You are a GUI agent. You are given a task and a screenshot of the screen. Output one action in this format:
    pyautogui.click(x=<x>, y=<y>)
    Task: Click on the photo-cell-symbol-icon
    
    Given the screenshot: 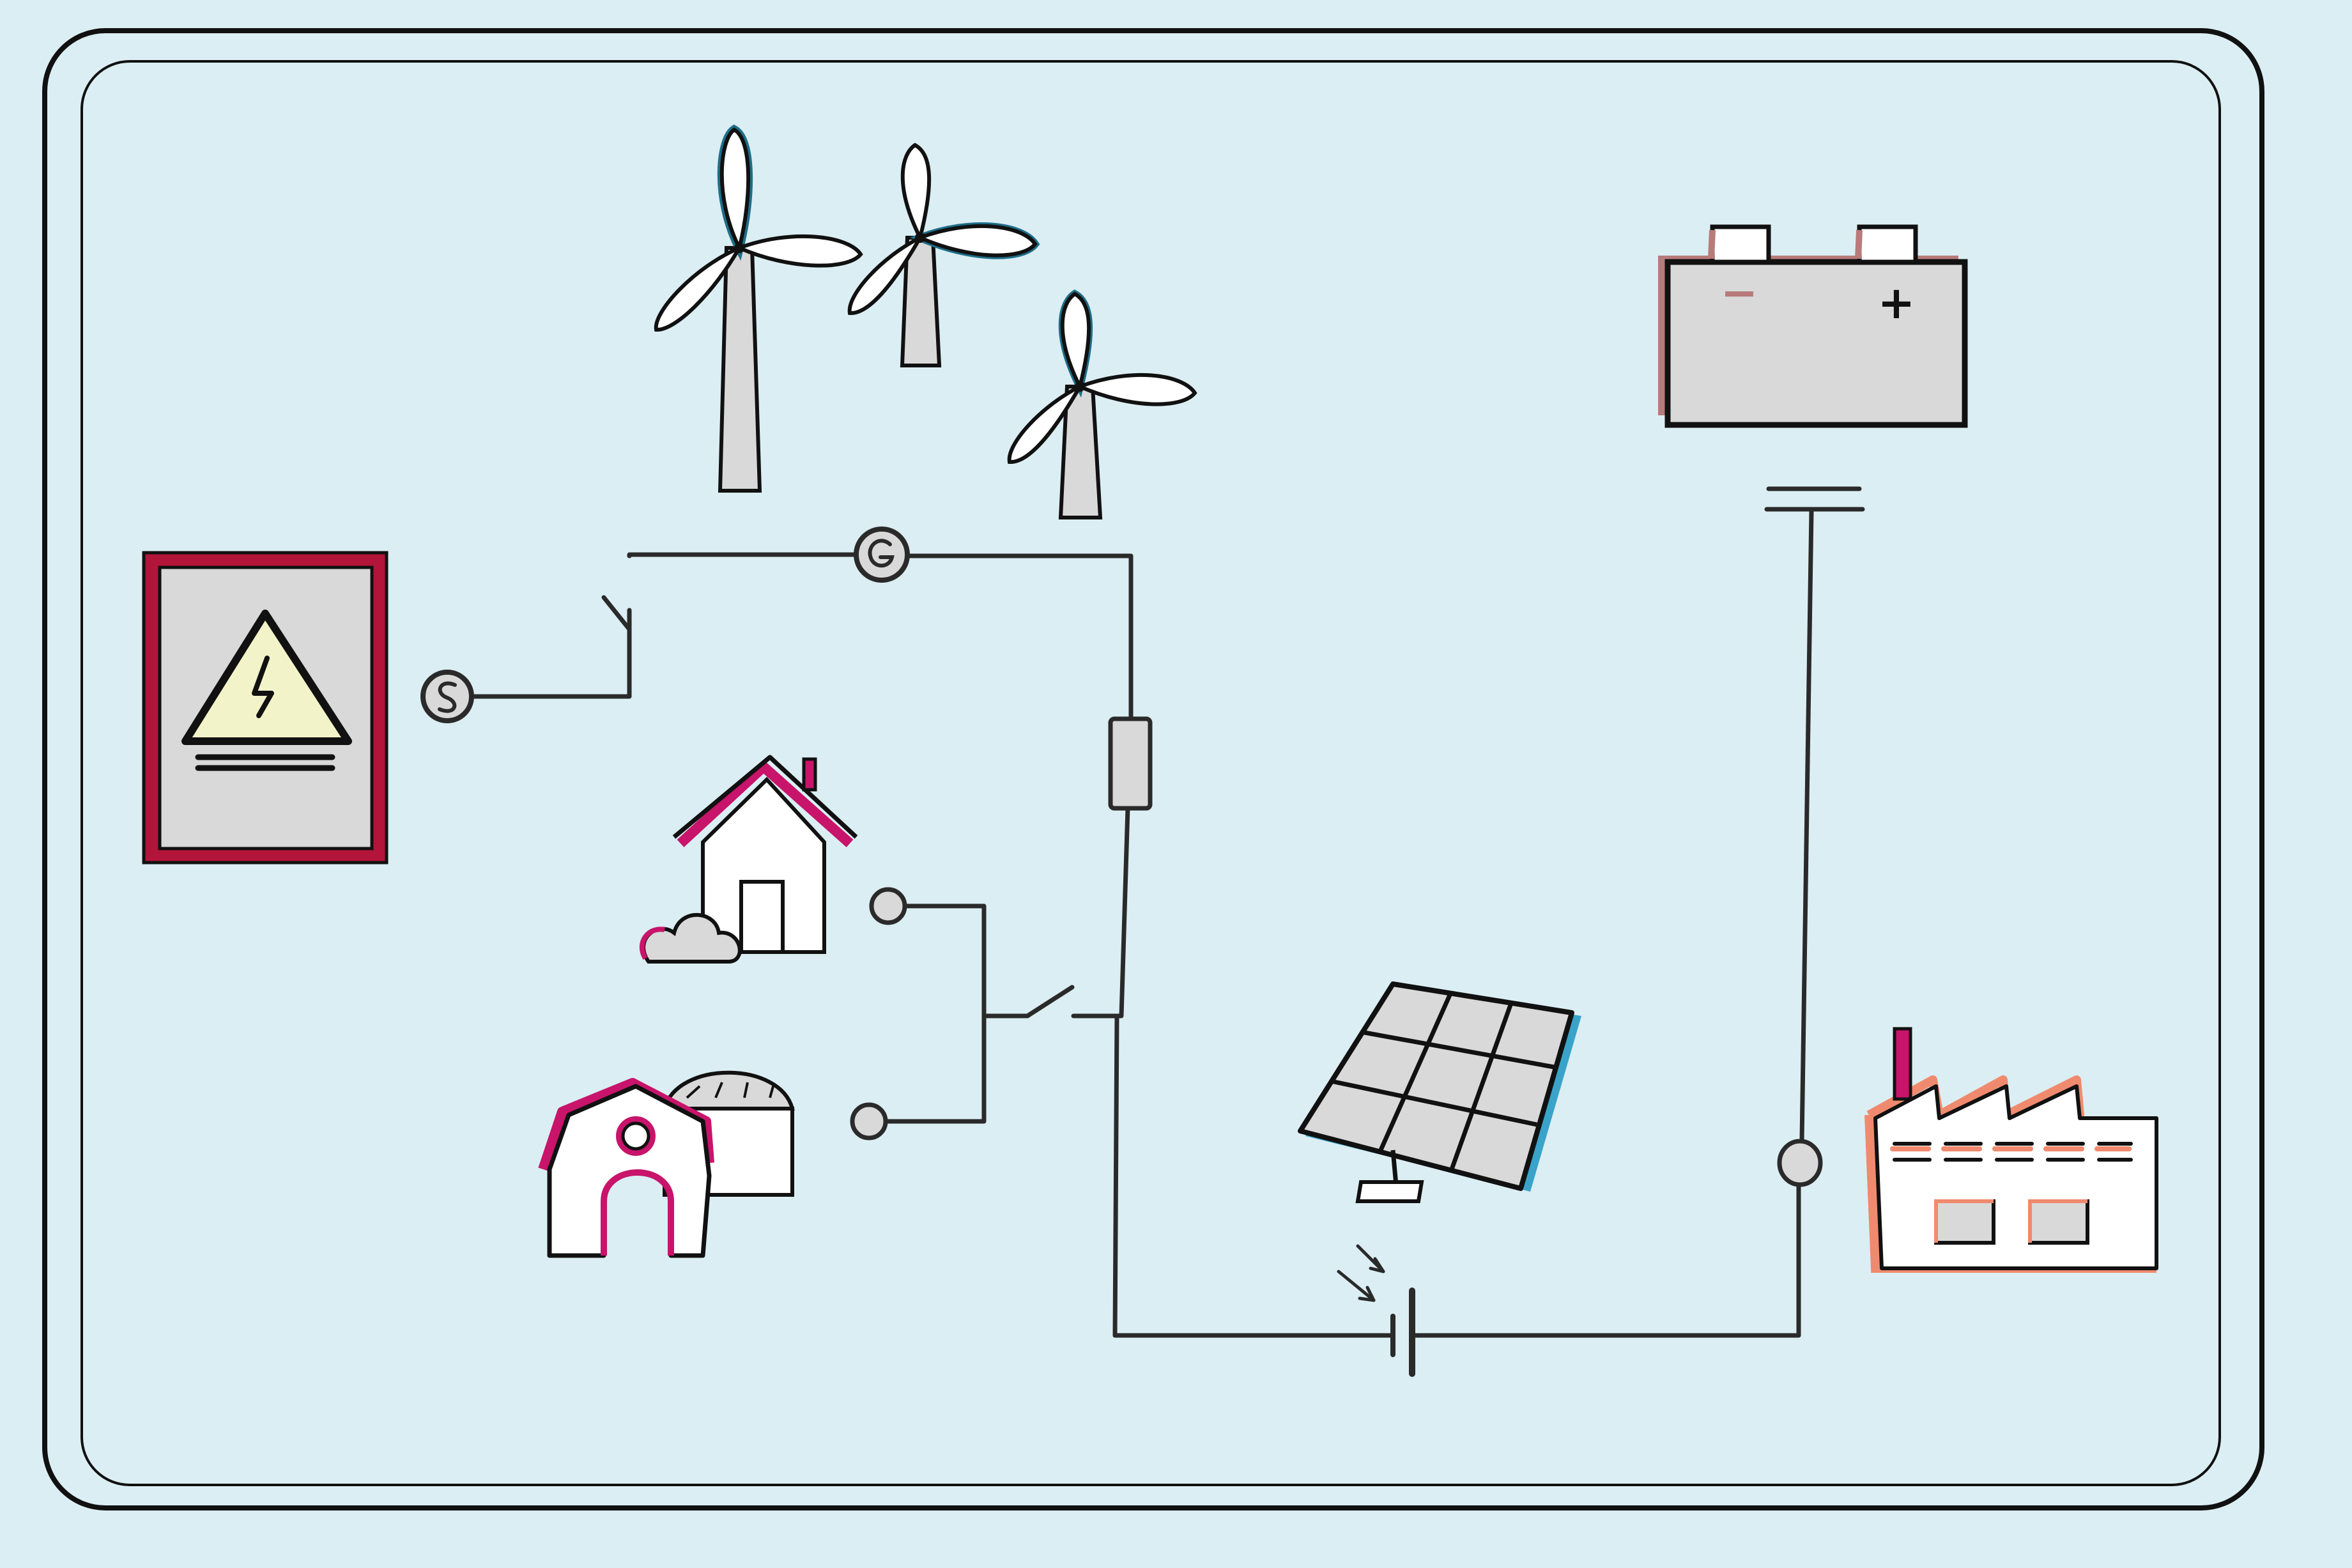 What is the action you would take?
    pyautogui.click(x=1376, y=1310)
    